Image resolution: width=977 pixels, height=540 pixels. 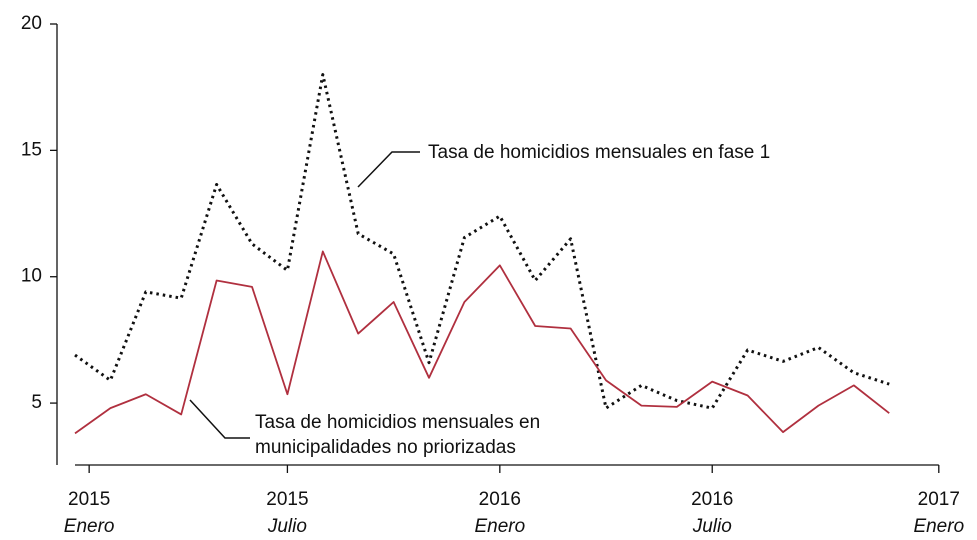 What do you see at coordinates (599, 152) in the screenshot?
I see `annotation: Tasa de homicidios mensuales en fase 1` at bounding box center [599, 152].